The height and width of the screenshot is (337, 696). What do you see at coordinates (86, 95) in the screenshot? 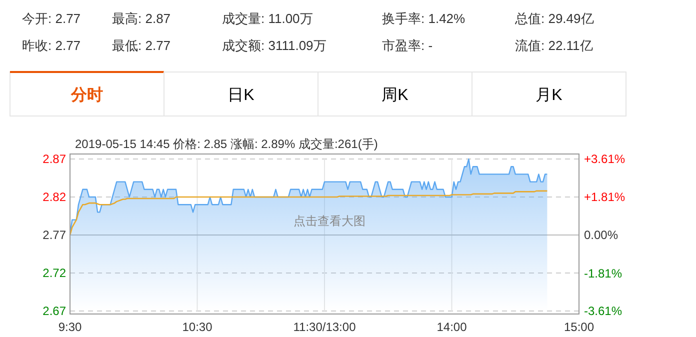
I see `text: 分时` at bounding box center [86, 95].